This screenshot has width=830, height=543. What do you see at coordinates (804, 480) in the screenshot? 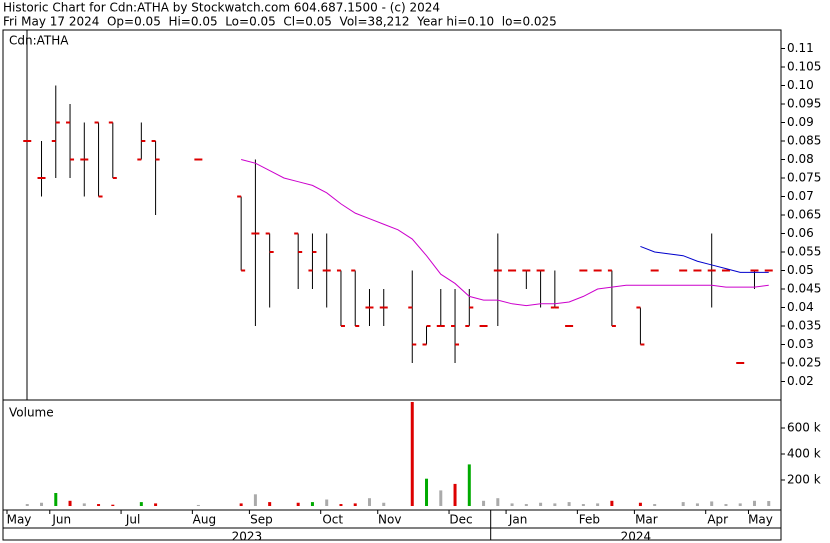
I see `y-tick-label: 200 k` at bounding box center [804, 480].